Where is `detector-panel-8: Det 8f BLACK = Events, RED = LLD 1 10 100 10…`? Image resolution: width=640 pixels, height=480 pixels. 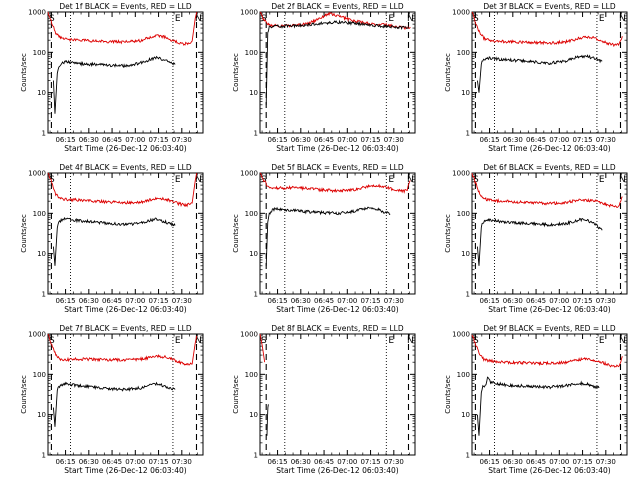 detector-panel-8: Det 8f BLACK = Events, RED = LLD 1 10 100 10… is located at coordinates (324, 399).